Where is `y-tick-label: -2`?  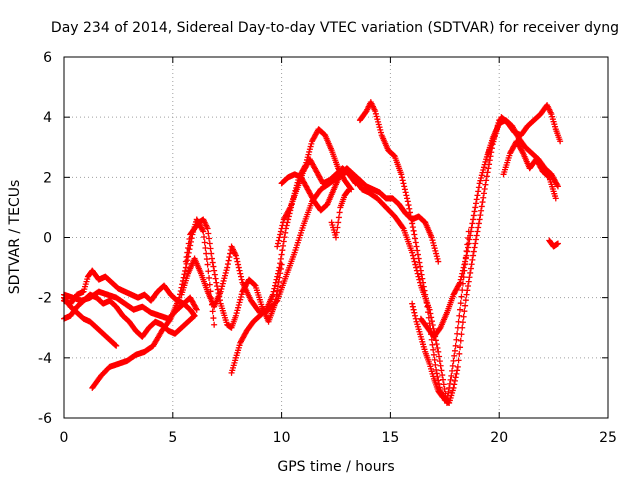 y-tick-label: -2 is located at coordinates (45, 299).